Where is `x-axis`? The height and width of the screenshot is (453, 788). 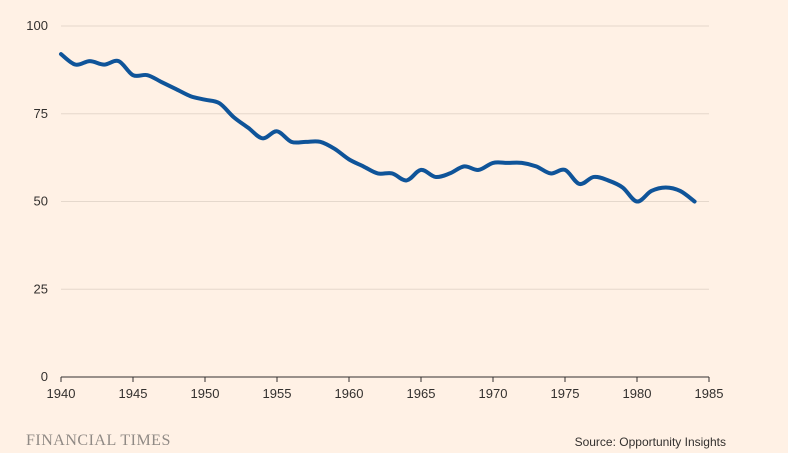 x-axis is located at coordinates (385, 379).